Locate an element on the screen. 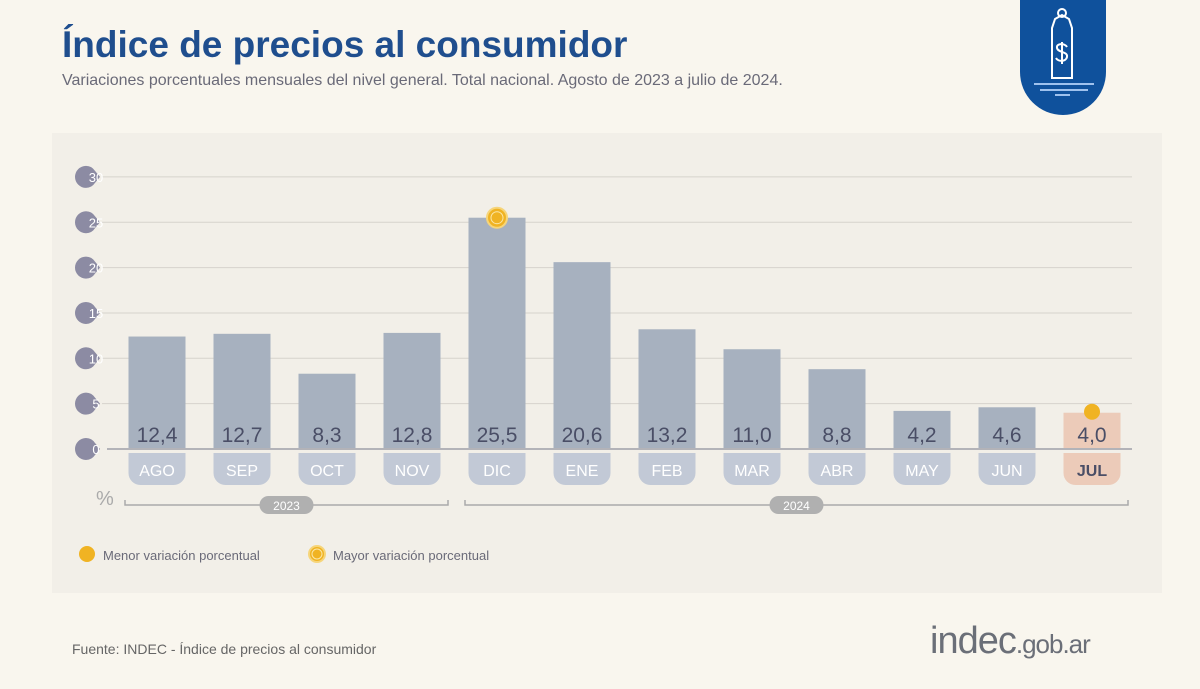 The height and width of the screenshot is (689, 1200). bar-feb is located at coordinates (667, 389).